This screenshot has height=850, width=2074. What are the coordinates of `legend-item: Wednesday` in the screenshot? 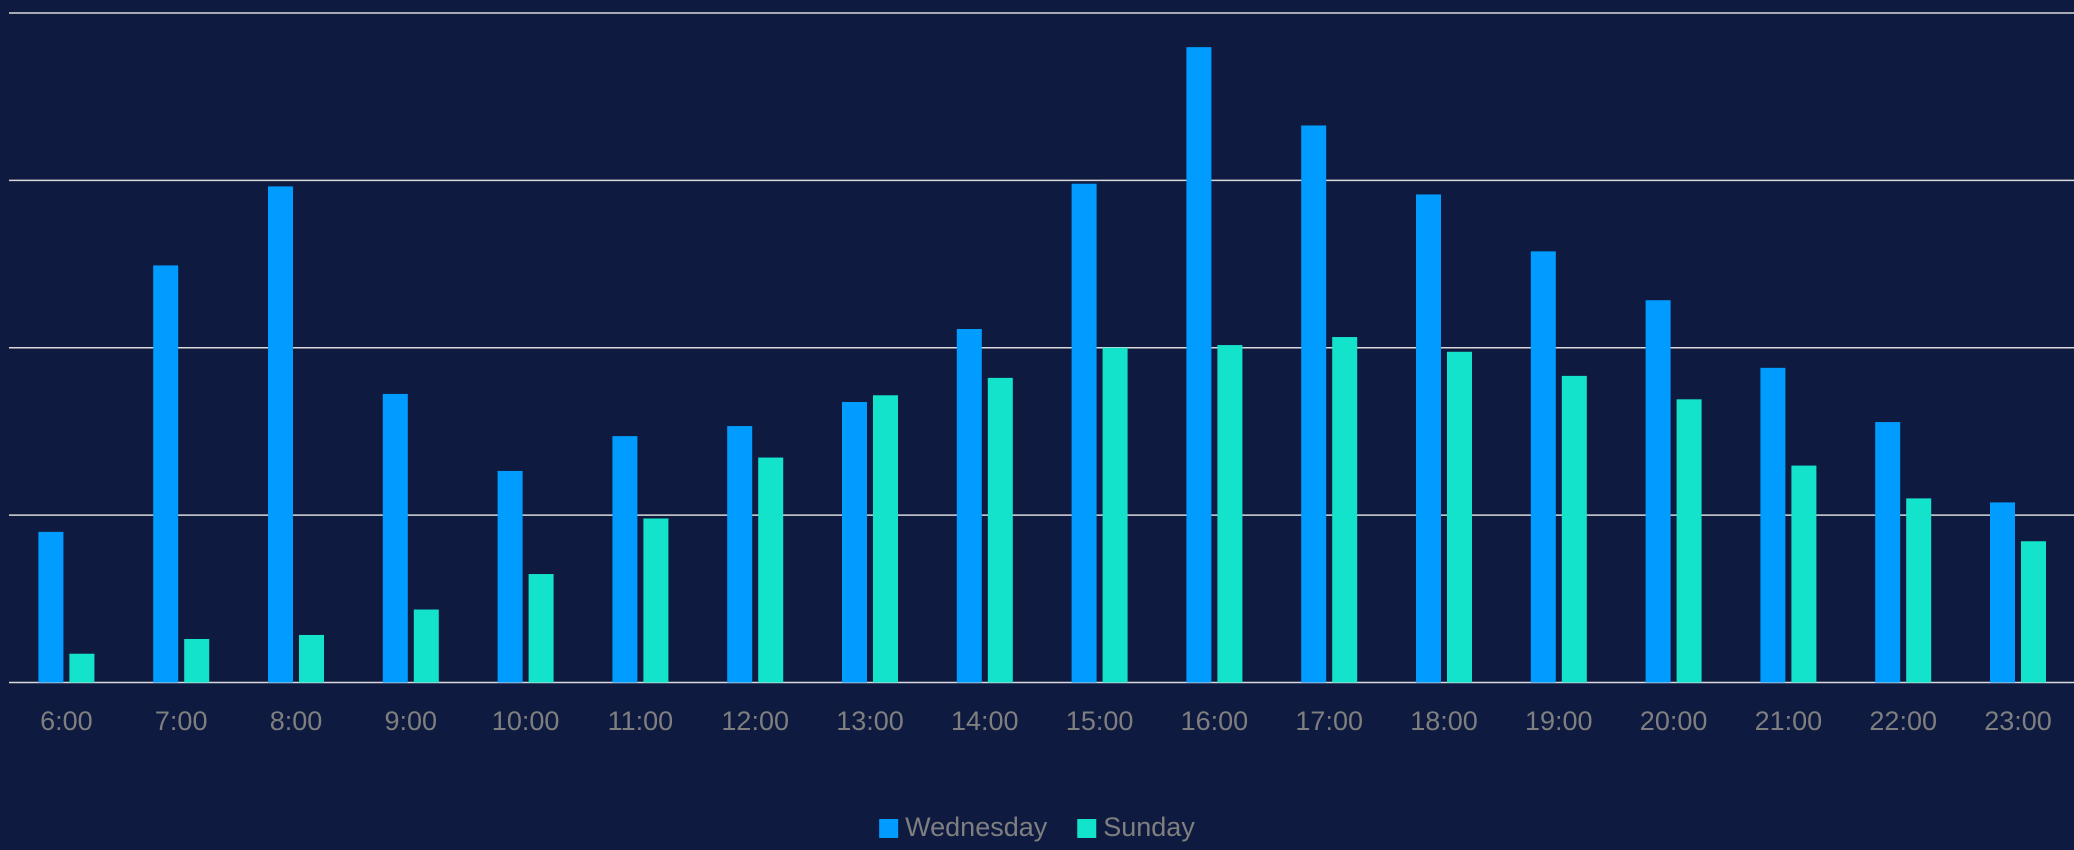 It's located at (963, 827).